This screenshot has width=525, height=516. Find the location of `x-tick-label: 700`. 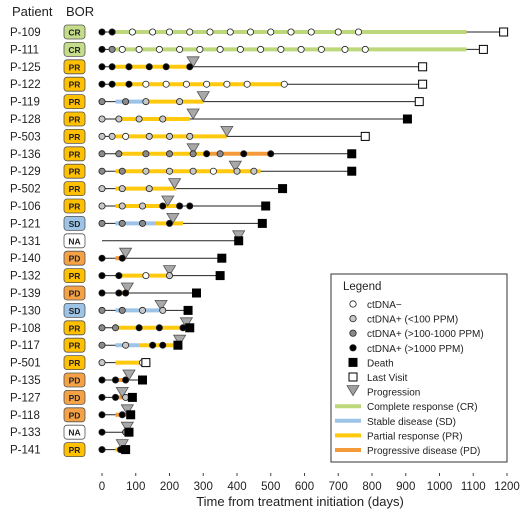

x-tick-label: 700 is located at coordinates (338, 487).